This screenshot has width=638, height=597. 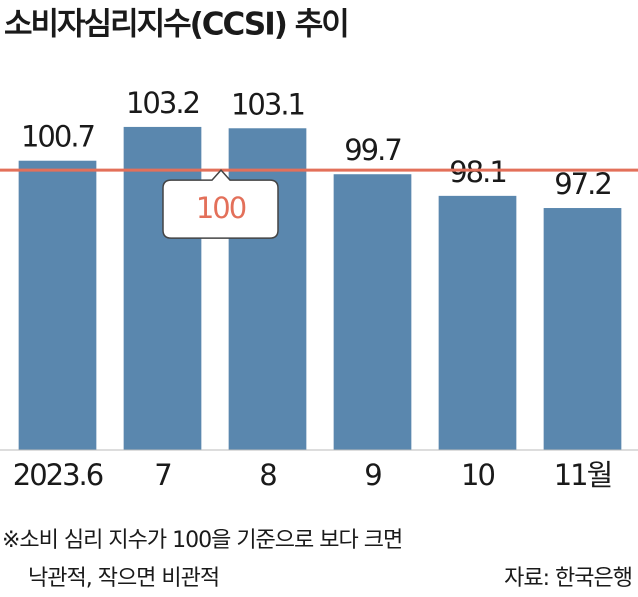 I want to click on value-label: 99.7, so click(x=372, y=150).